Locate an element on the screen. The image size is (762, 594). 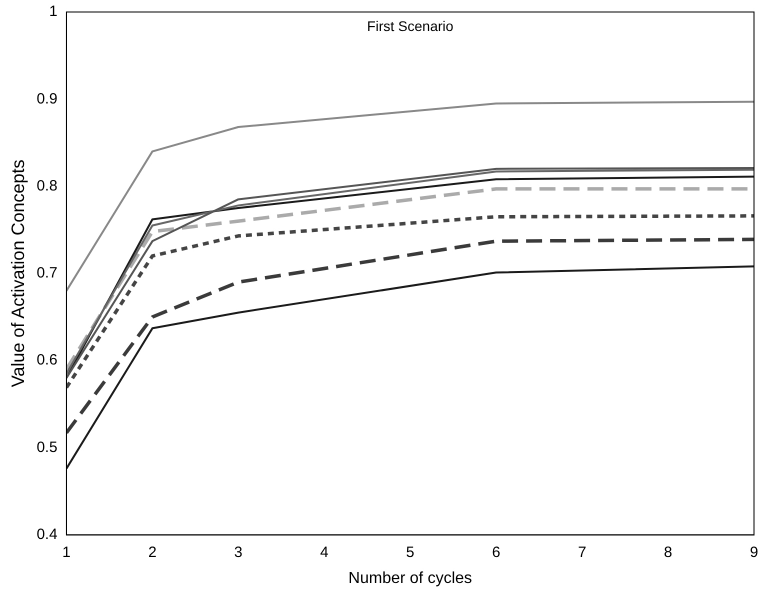
x-tick-label: 6 is located at coordinates (496, 552).